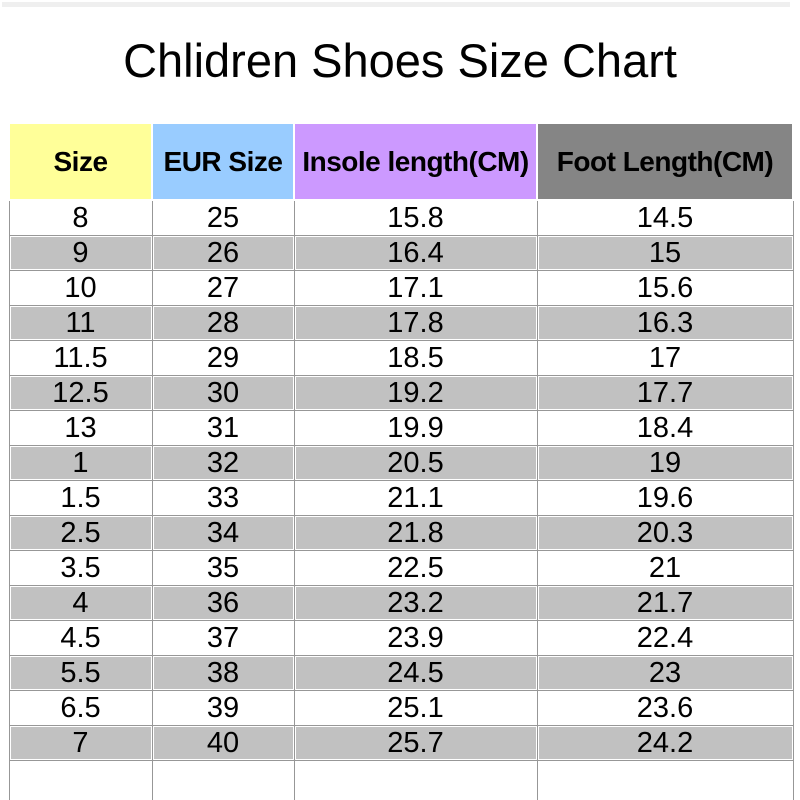  What do you see at coordinates (223, 288) in the screenshot?
I see `table-cell: 27` at bounding box center [223, 288].